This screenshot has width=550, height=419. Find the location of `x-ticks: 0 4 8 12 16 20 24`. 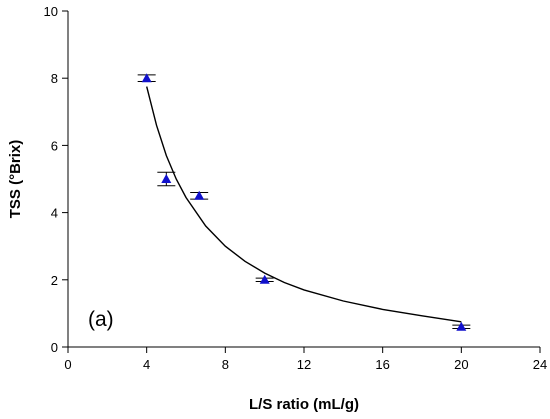

x-ticks: 0 4 8 12 16 20 24 is located at coordinates (305, 359).